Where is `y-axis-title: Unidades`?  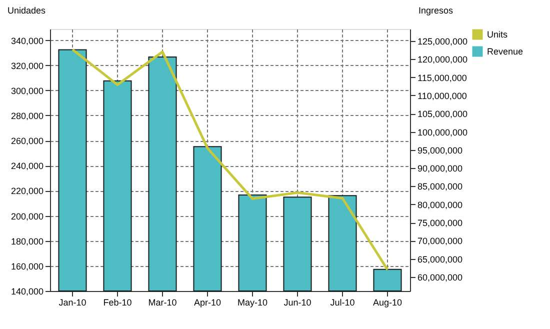 y-axis-title: Unidades is located at coordinates (26, 11).